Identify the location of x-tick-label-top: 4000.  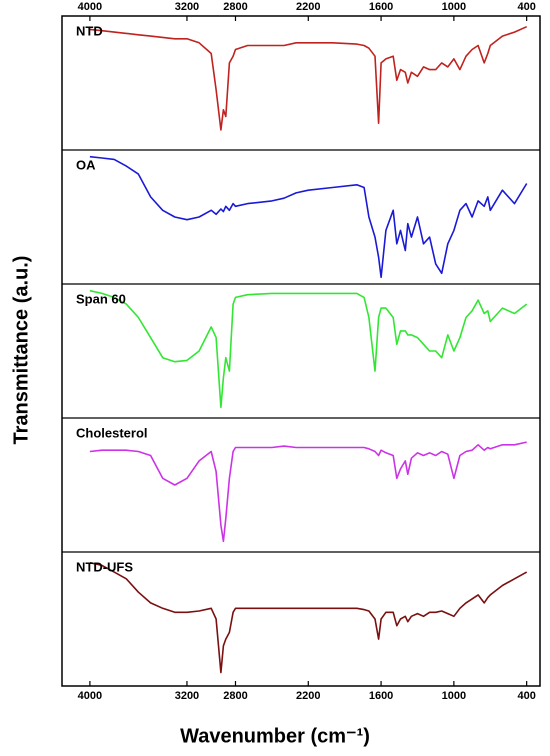
(90, 7).